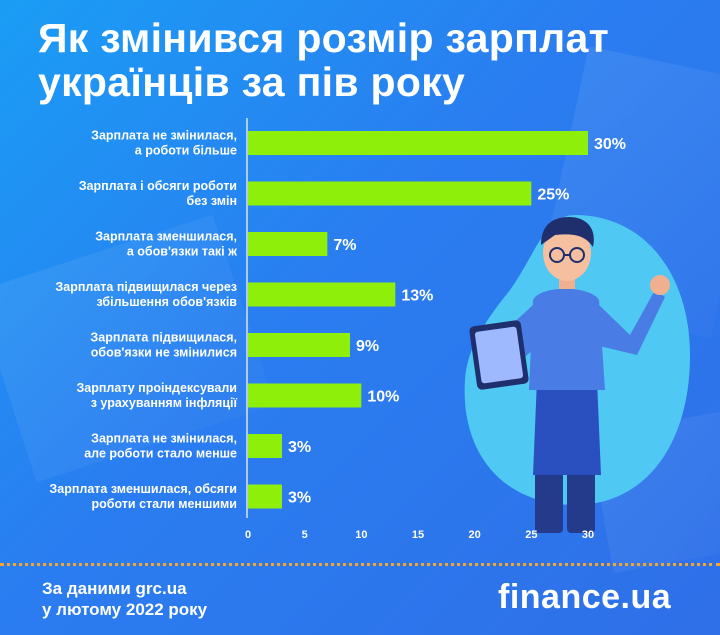 This screenshot has height=635, width=720. I want to click on x-axis-ticks: 0 5 10 15 20 25 30, so click(419, 535).